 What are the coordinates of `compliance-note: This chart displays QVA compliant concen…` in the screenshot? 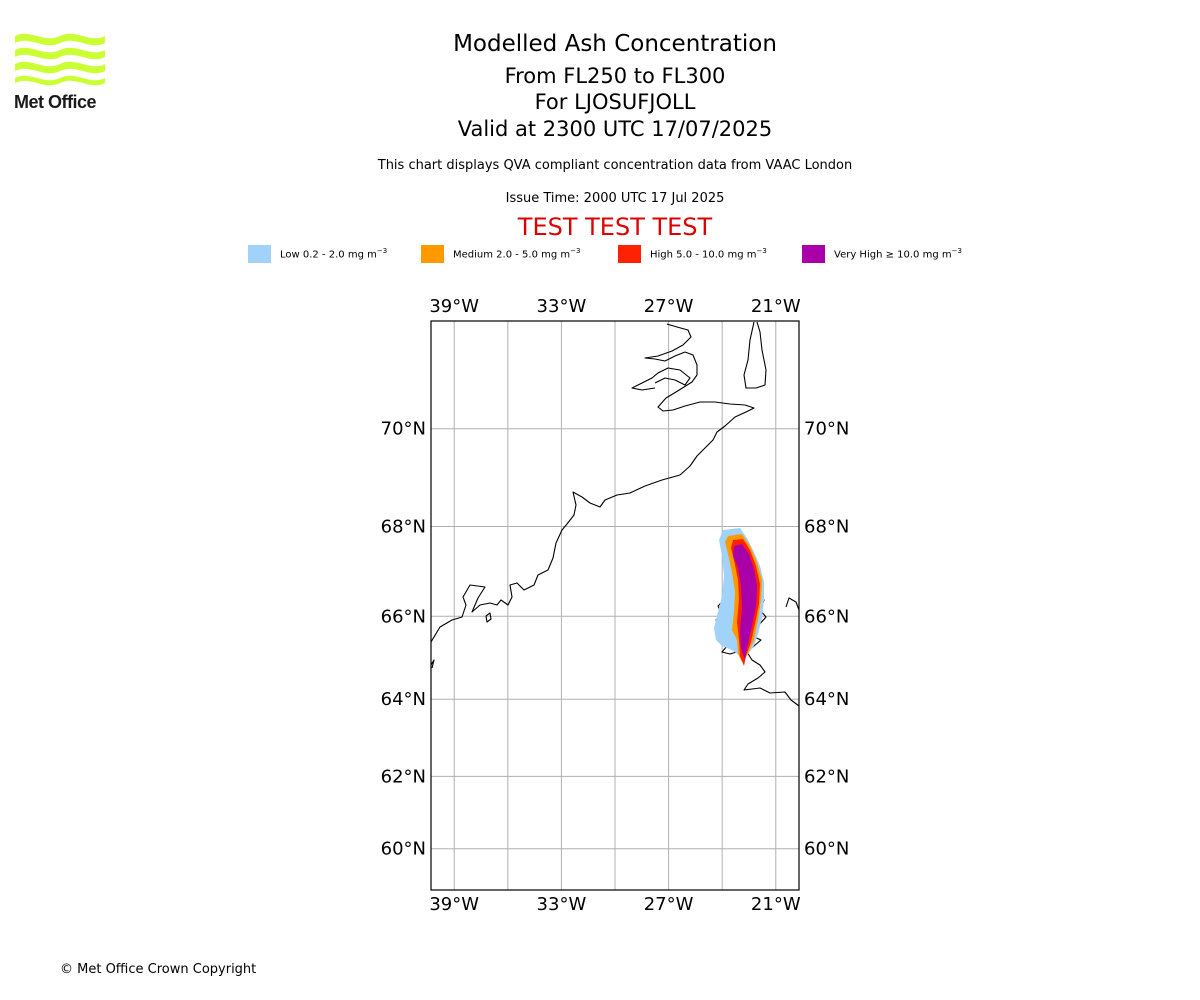 It's located at (615, 165).